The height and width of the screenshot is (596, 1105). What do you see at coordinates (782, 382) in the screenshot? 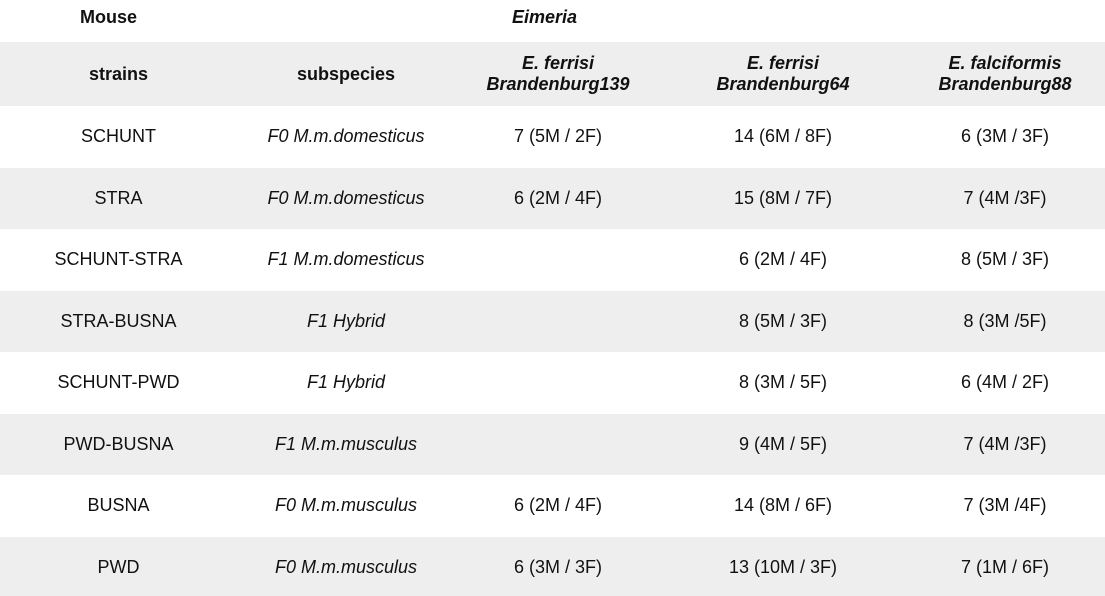
I see `cell-parasite-2: 8 (3M / 5F)` at bounding box center [782, 382].